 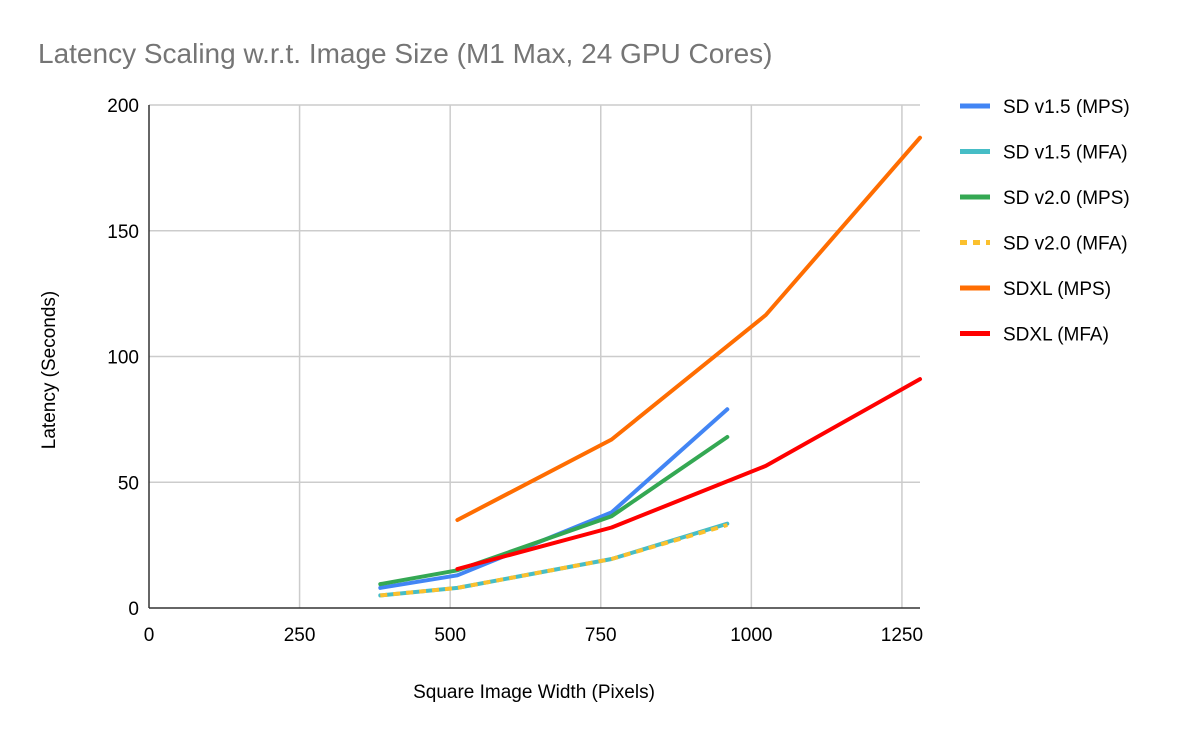 I want to click on x-tick-label: 1250, so click(x=902, y=635).